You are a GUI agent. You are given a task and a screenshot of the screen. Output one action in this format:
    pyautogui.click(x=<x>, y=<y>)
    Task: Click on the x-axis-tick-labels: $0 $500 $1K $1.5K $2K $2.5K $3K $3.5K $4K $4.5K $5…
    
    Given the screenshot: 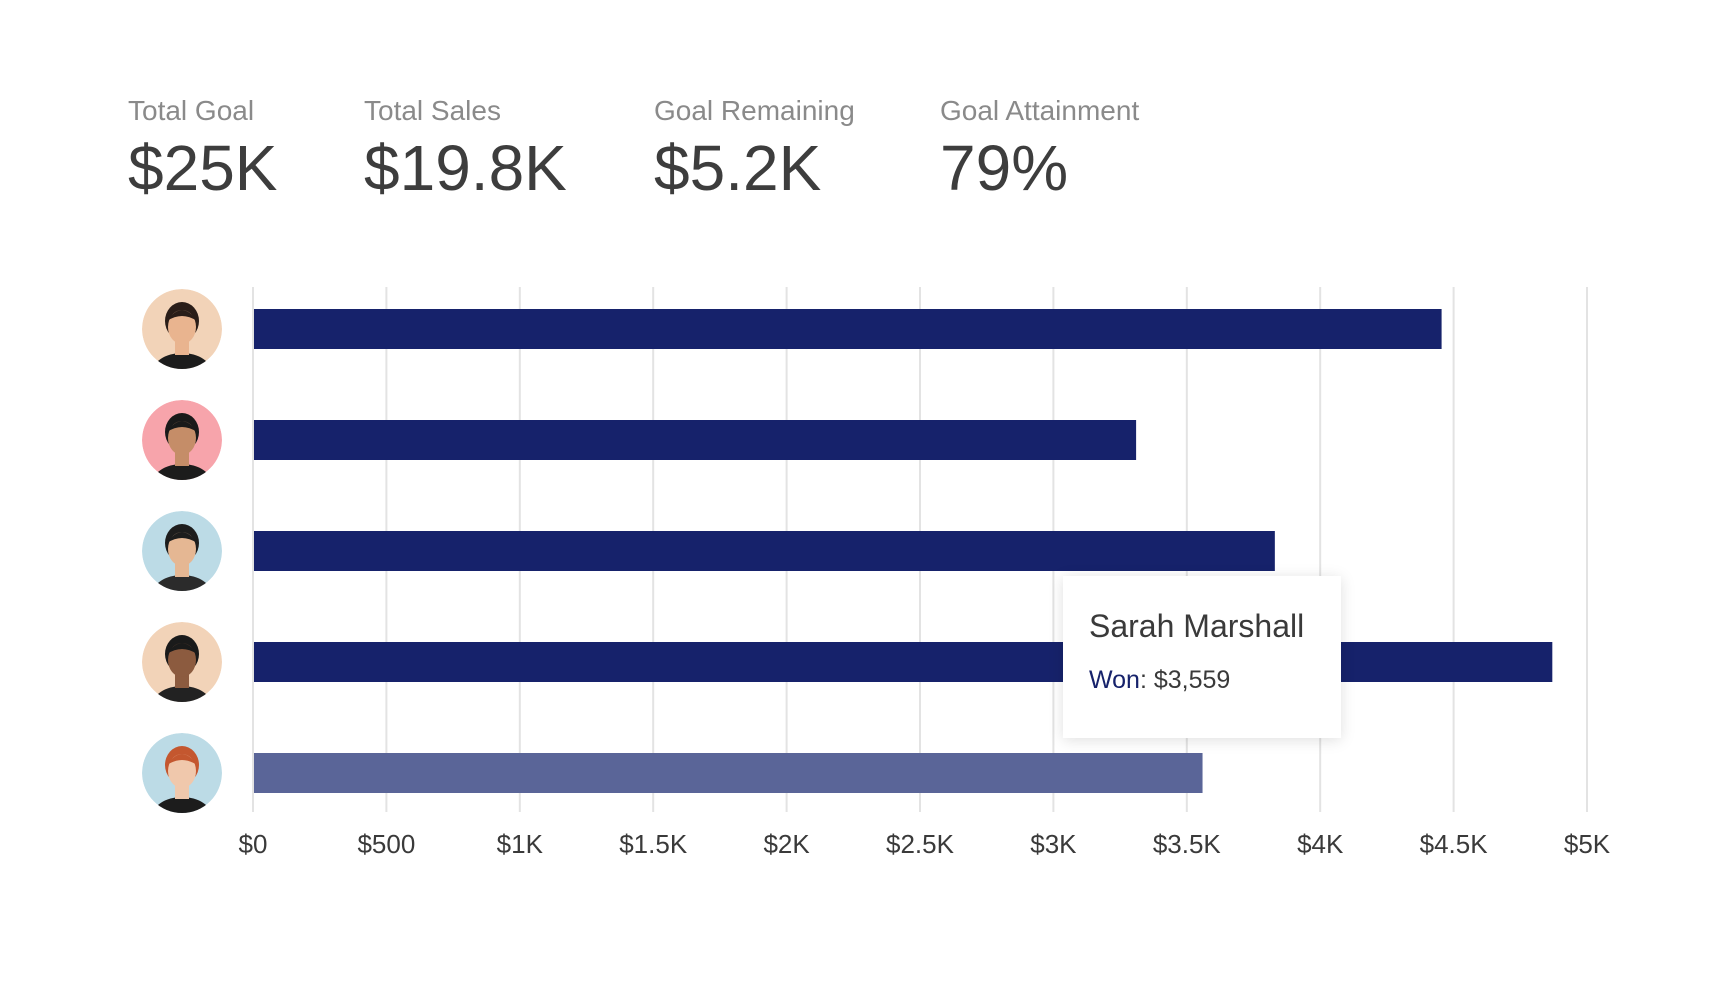 What is the action you would take?
    pyautogui.click(x=925, y=844)
    